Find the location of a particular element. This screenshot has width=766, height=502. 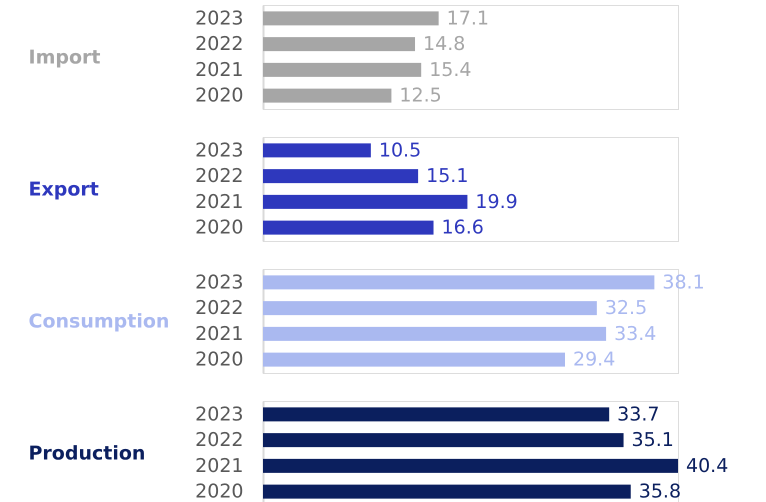

y-axis-title: Export is located at coordinates (63, 189).